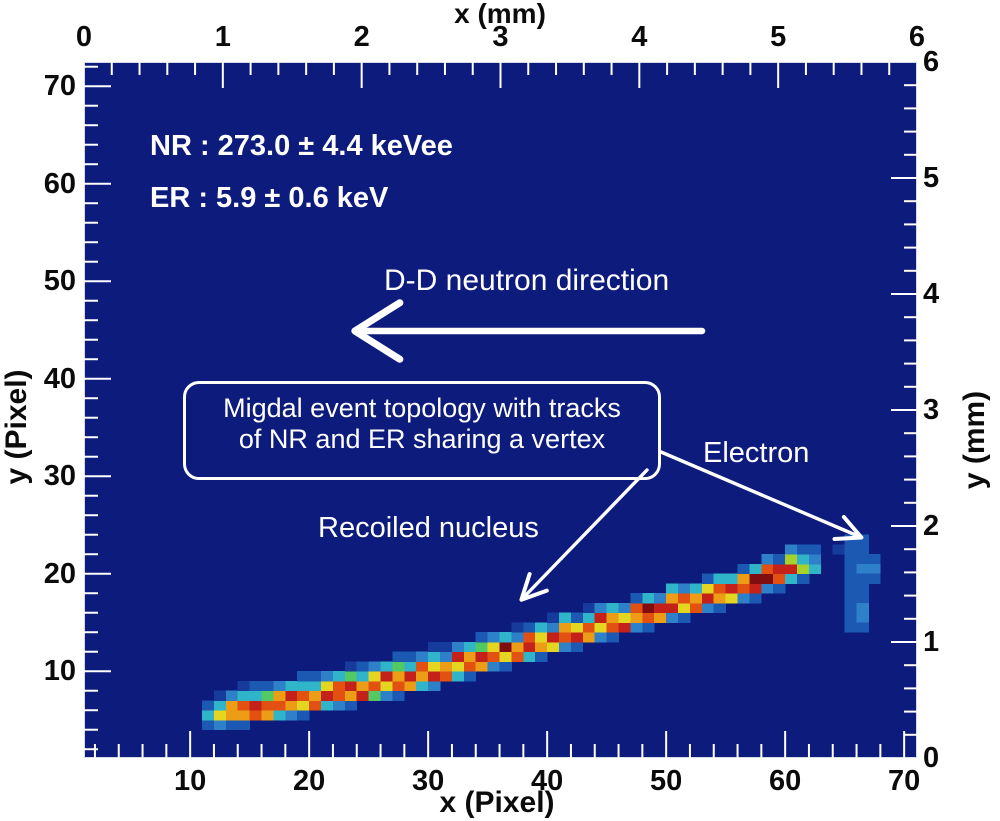 This screenshot has height=821, width=1000. What do you see at coordinates (500, 37) in the screenshot?
I see `tick-label: 3` at bounding box center [500, 37].